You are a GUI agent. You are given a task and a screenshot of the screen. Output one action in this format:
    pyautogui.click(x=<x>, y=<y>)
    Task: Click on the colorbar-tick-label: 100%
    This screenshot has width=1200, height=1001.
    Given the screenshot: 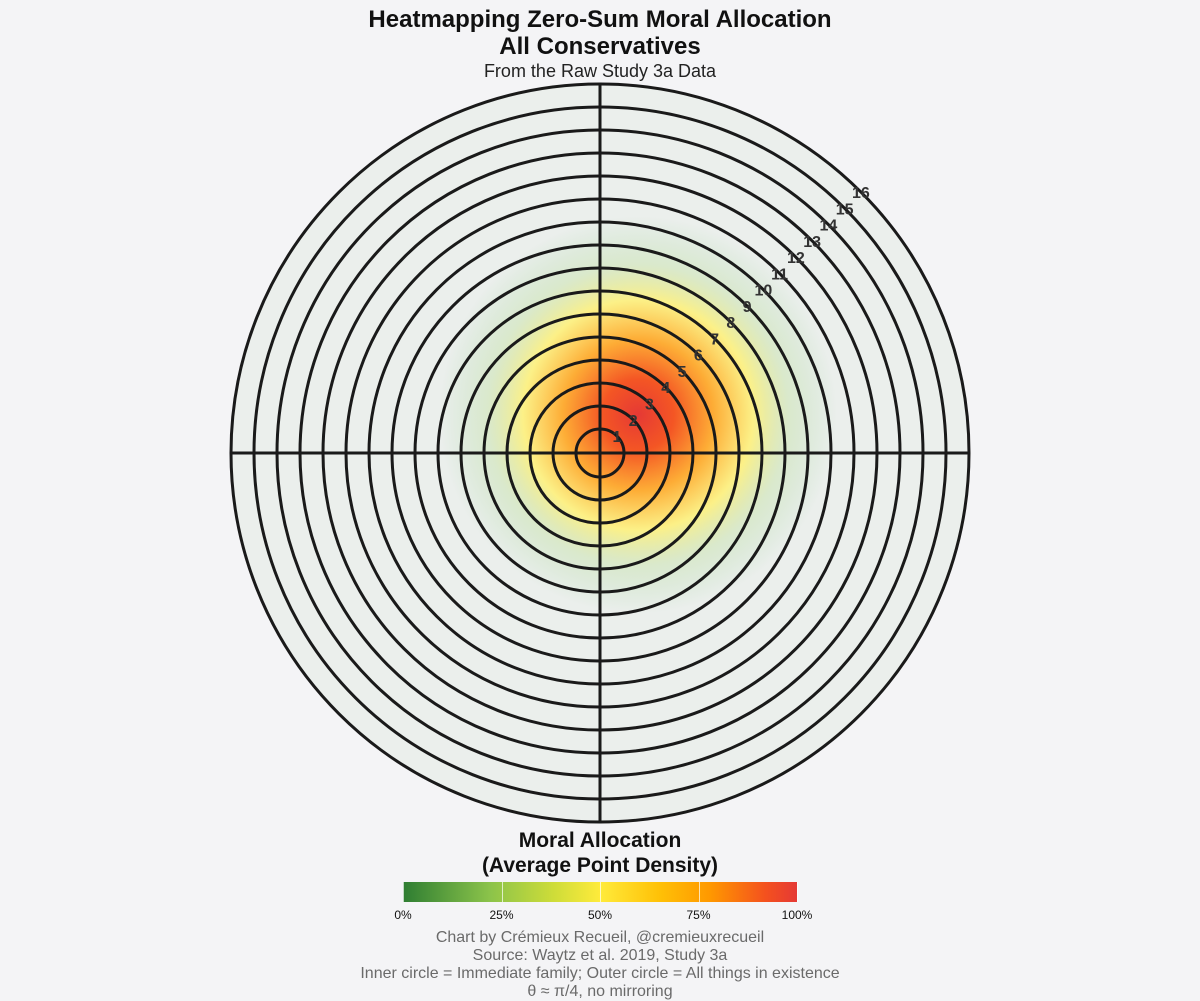 What is the action you would take?
    pyautogui.click(x=797, y=915)
    